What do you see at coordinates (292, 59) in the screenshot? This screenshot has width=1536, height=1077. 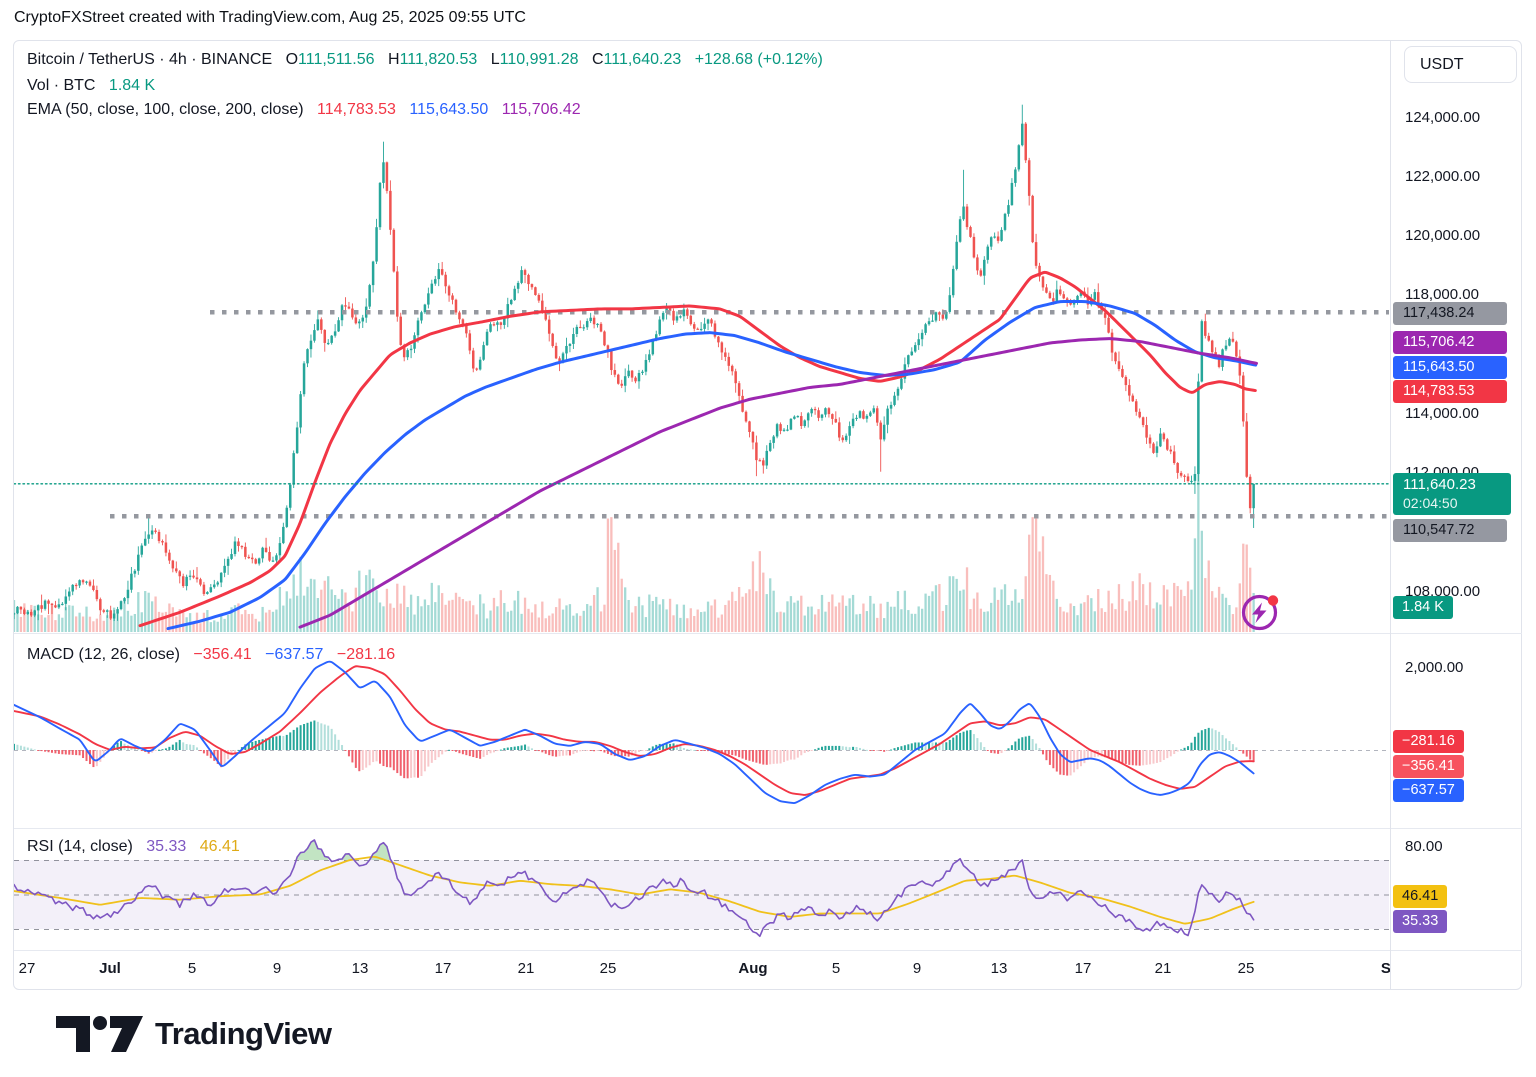 I see `open-label: O` at bounding box center [292, 59].